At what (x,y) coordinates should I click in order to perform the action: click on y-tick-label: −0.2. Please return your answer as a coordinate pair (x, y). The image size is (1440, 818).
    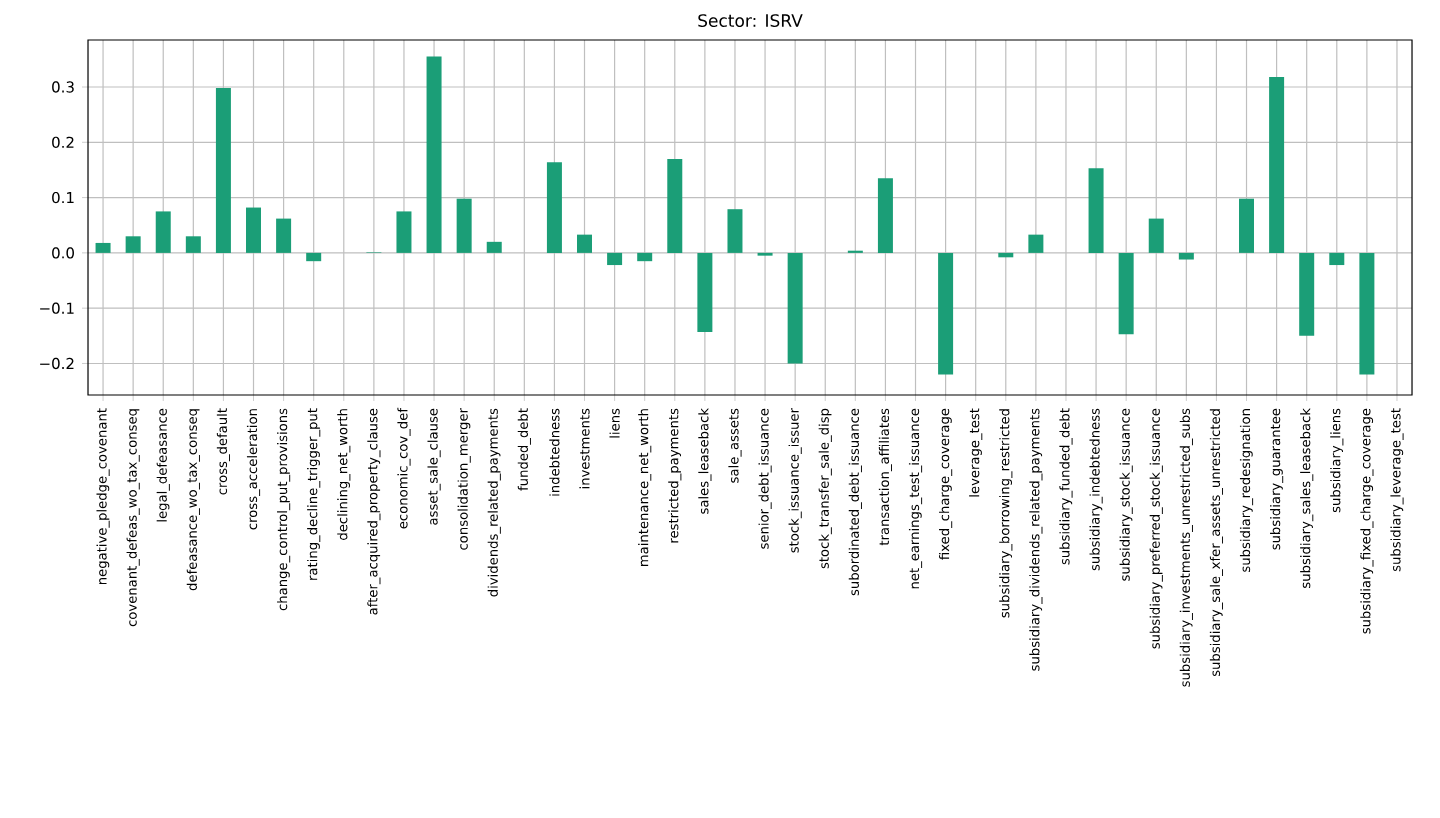
    Looking at the image, I should click on (57, 363).